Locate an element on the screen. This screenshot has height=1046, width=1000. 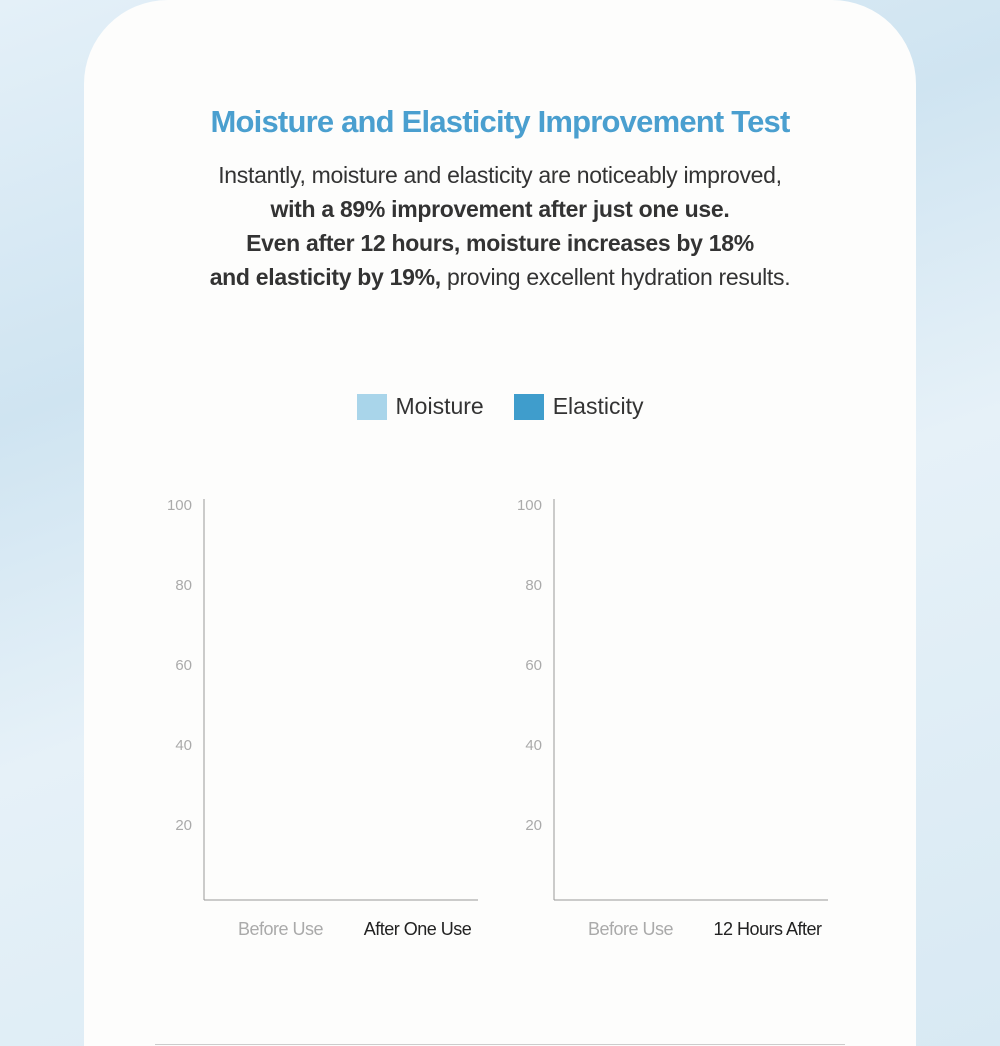
divider is located at coordinates (500, 1044).